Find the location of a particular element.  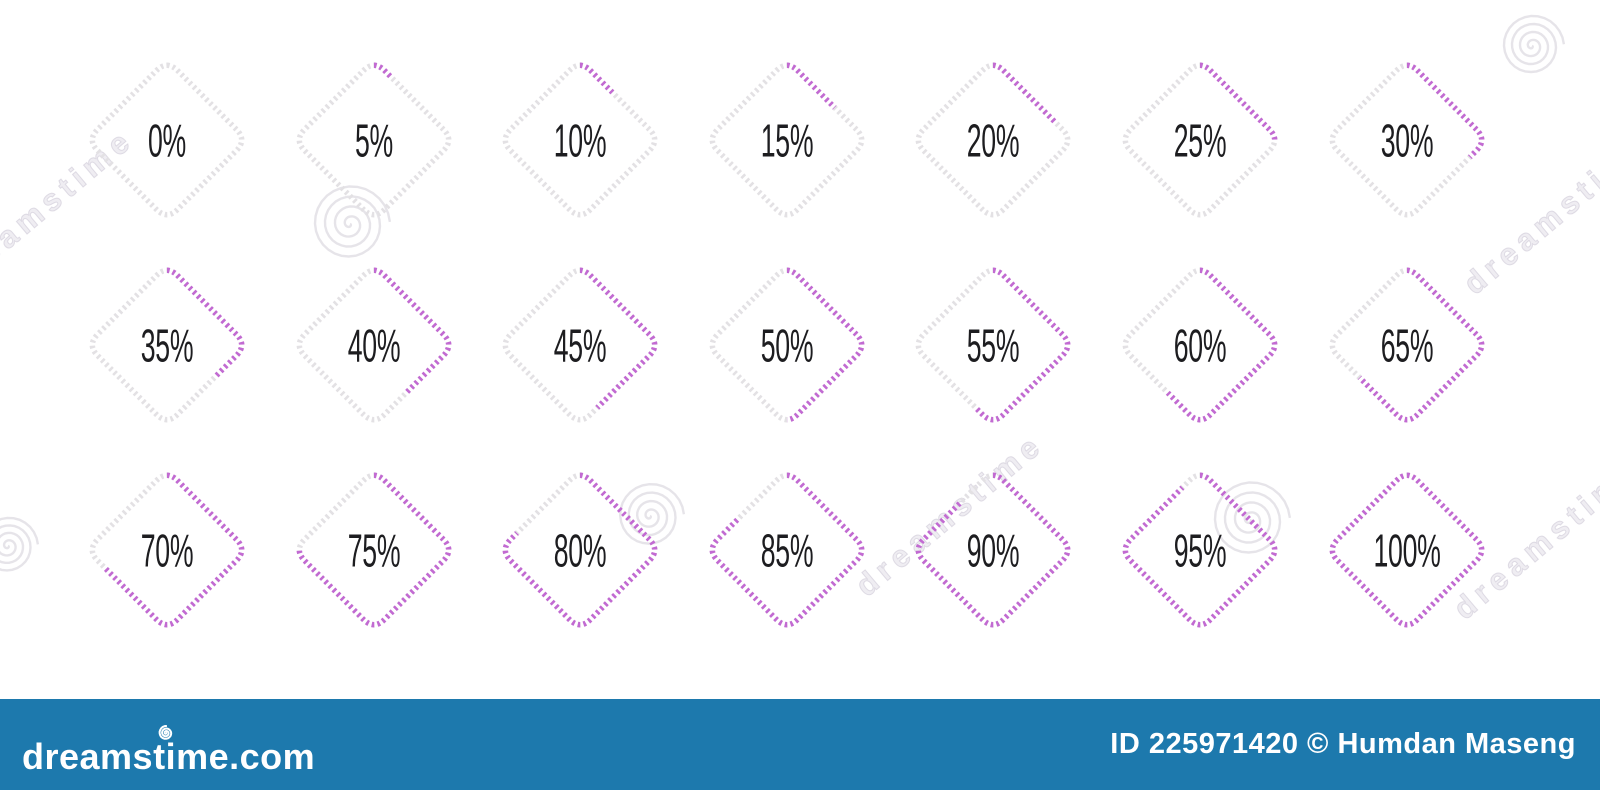

diagram-cell-95pct: 95% is located at coordinates (1200, 550).